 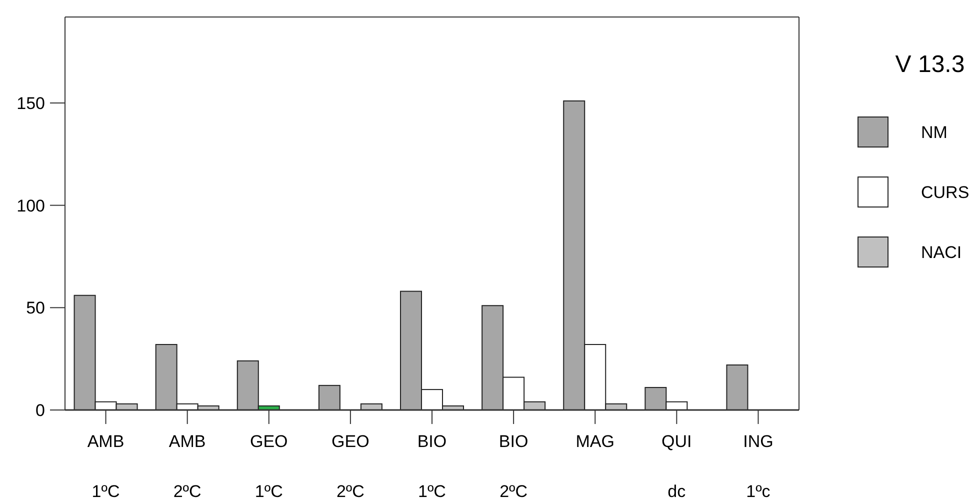 I want to click on category-label: BIO 1ºC, so click(x=432, y=466).